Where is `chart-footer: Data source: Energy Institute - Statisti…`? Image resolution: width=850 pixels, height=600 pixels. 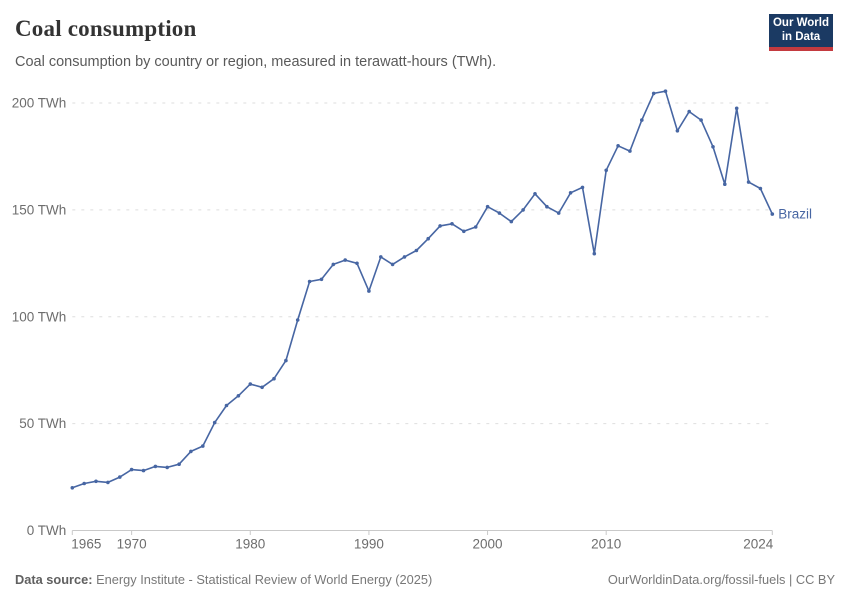 chart-footer: Data source: Energy Institute - Statisti… is located at coordinates (425, 579).